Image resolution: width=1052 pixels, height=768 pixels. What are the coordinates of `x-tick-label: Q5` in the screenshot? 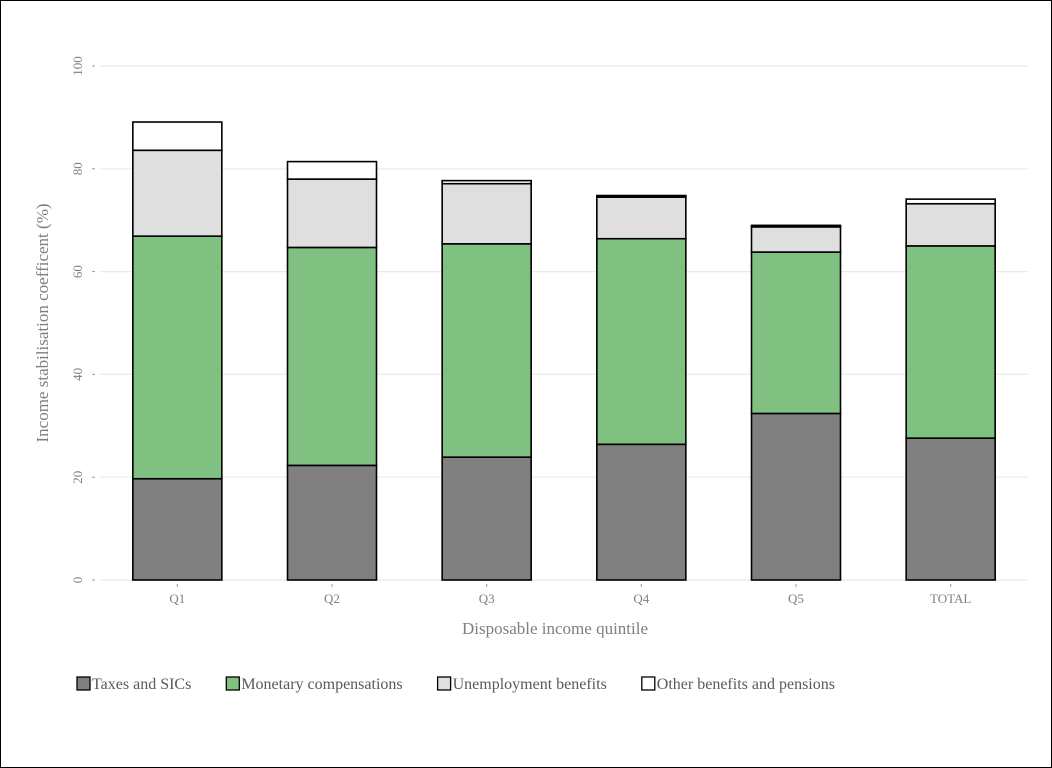 It's located at (796, 598).